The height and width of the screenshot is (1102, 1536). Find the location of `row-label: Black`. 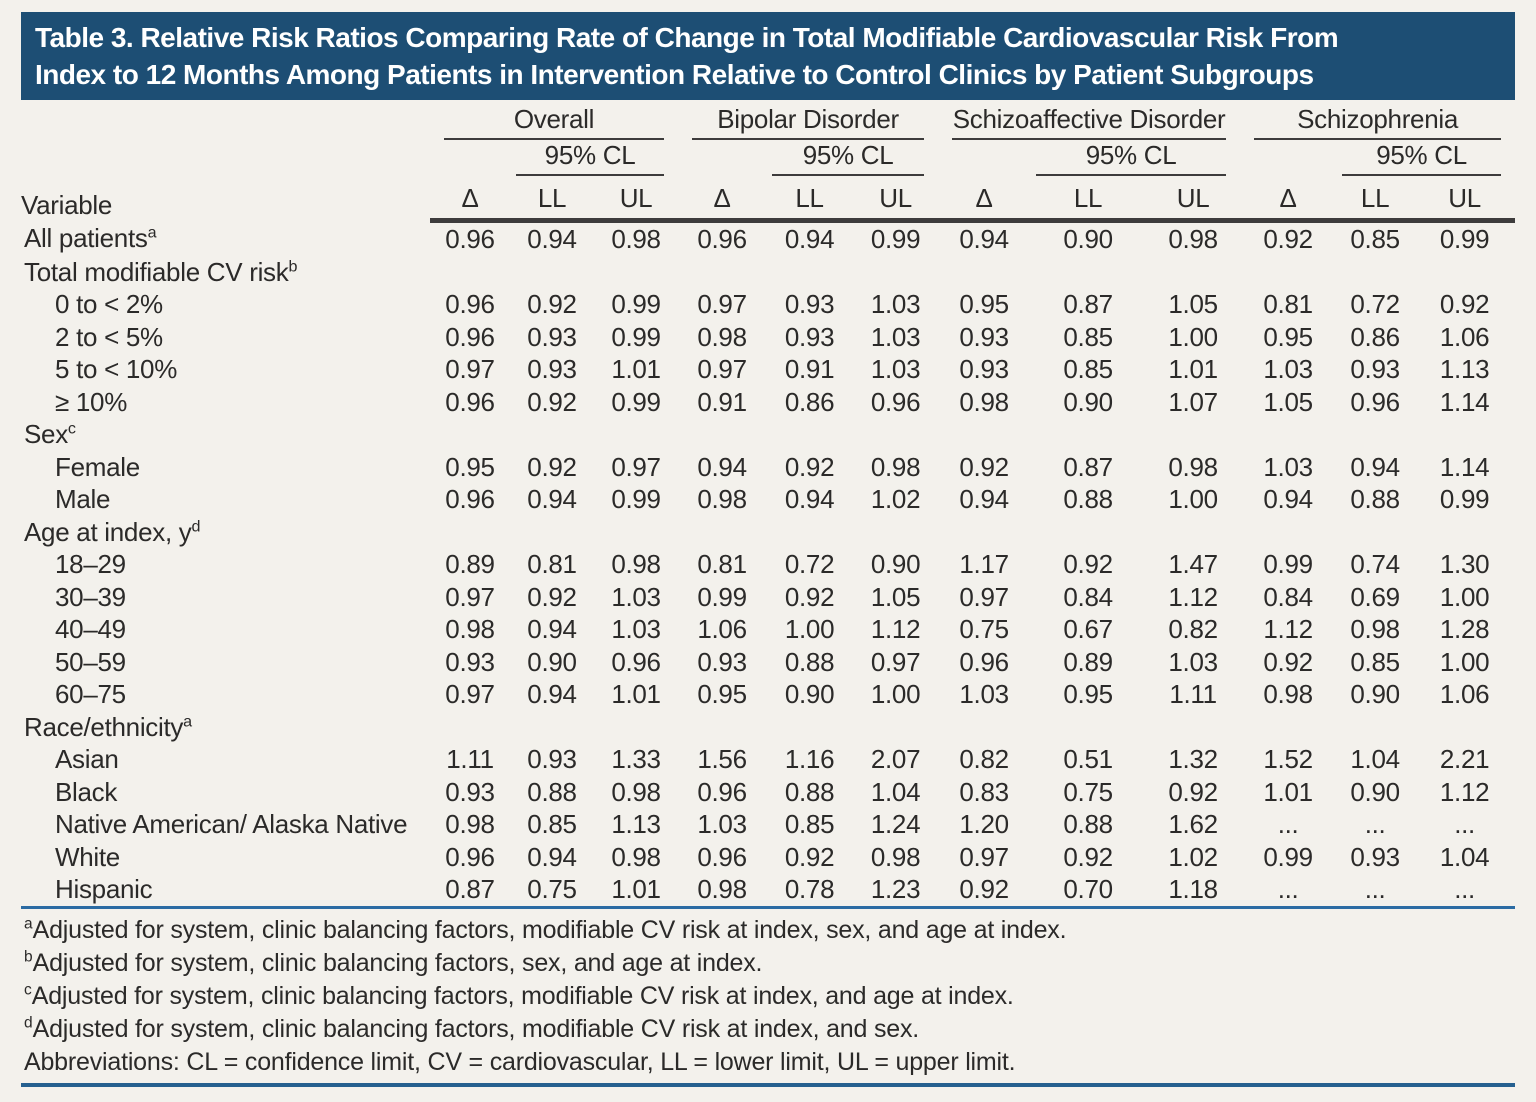

row-label: Black is located at coordinates (86, 791).